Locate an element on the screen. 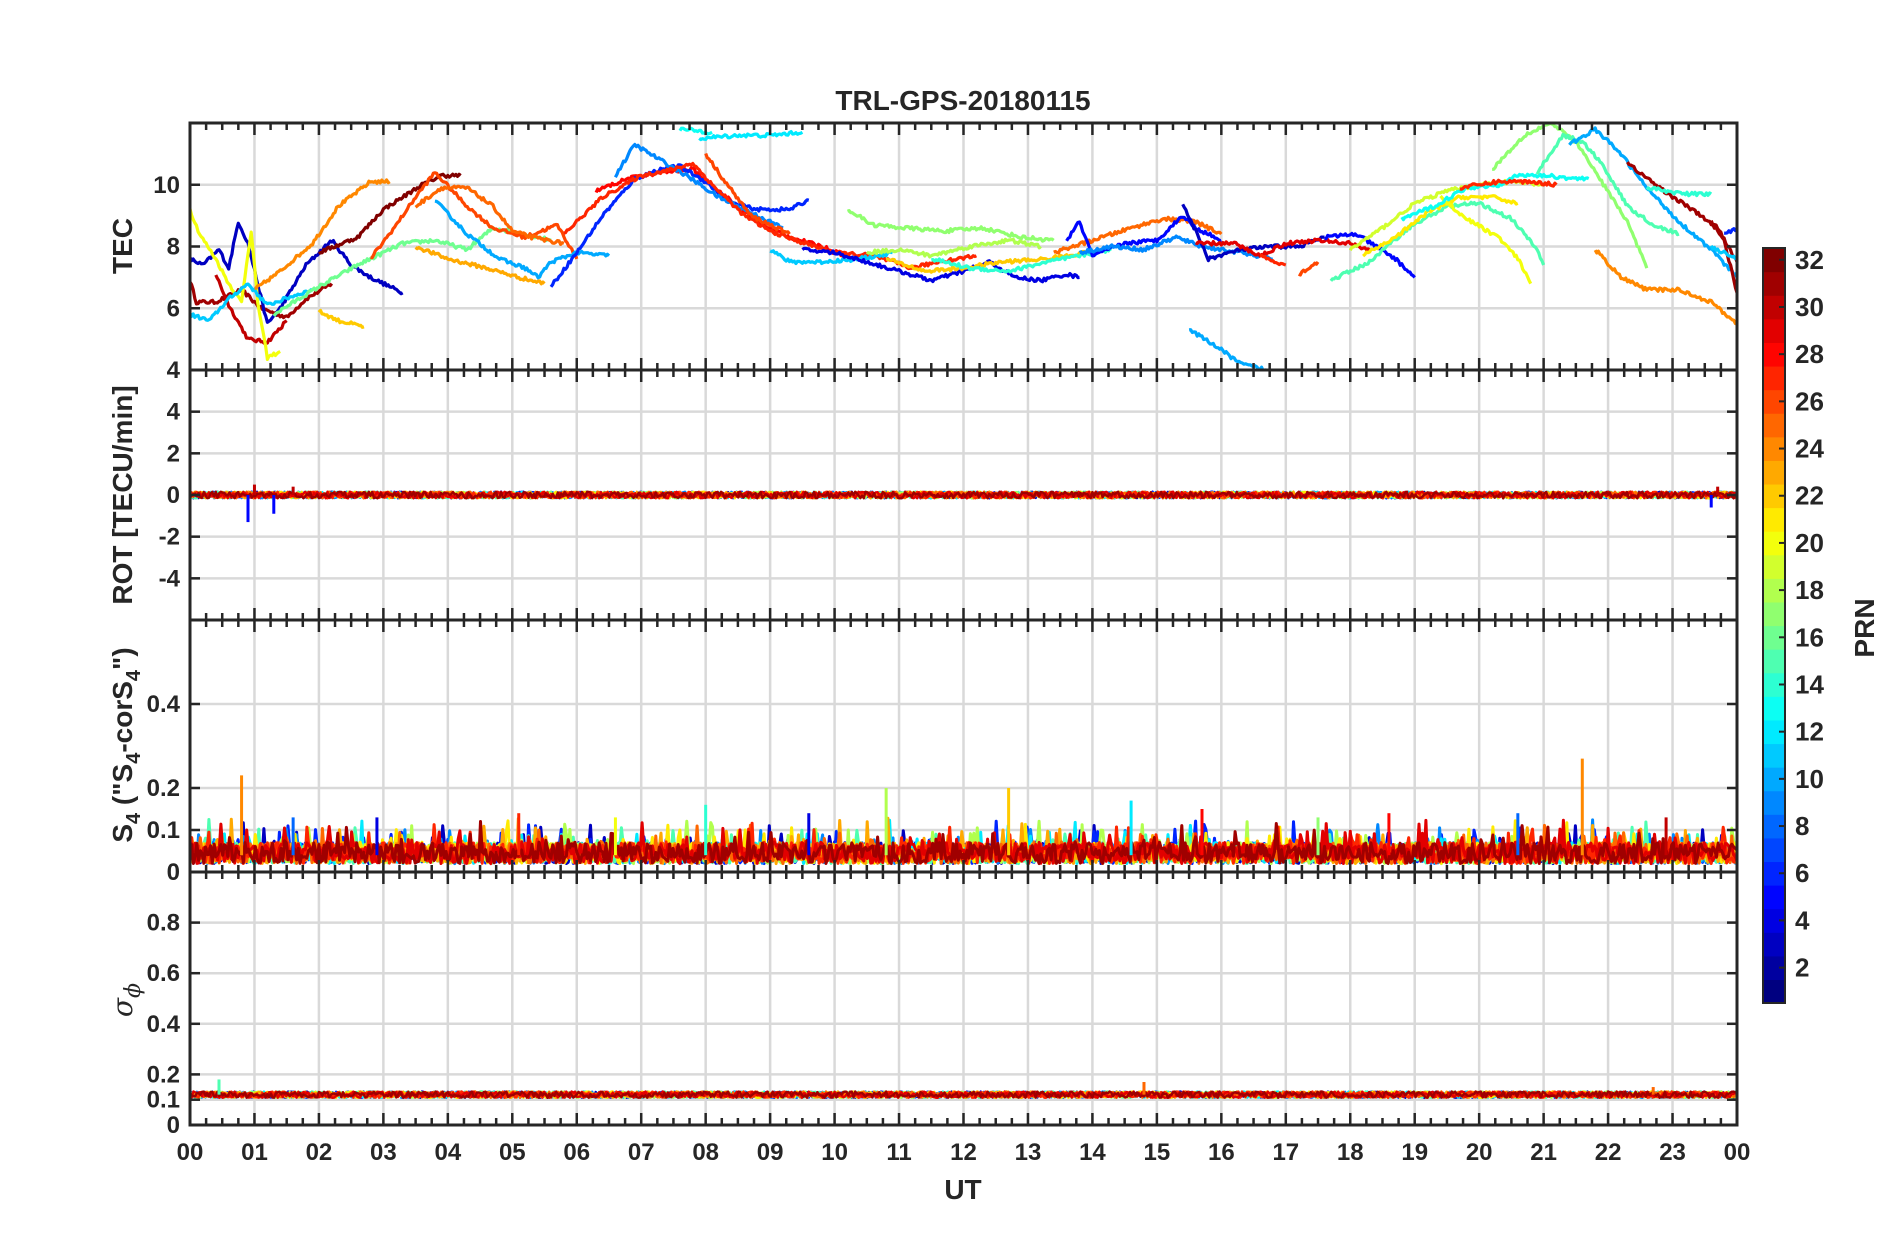 This screenshot has height=1236, width=1902. colorbar-frame is located at coordinates (1774, 625).